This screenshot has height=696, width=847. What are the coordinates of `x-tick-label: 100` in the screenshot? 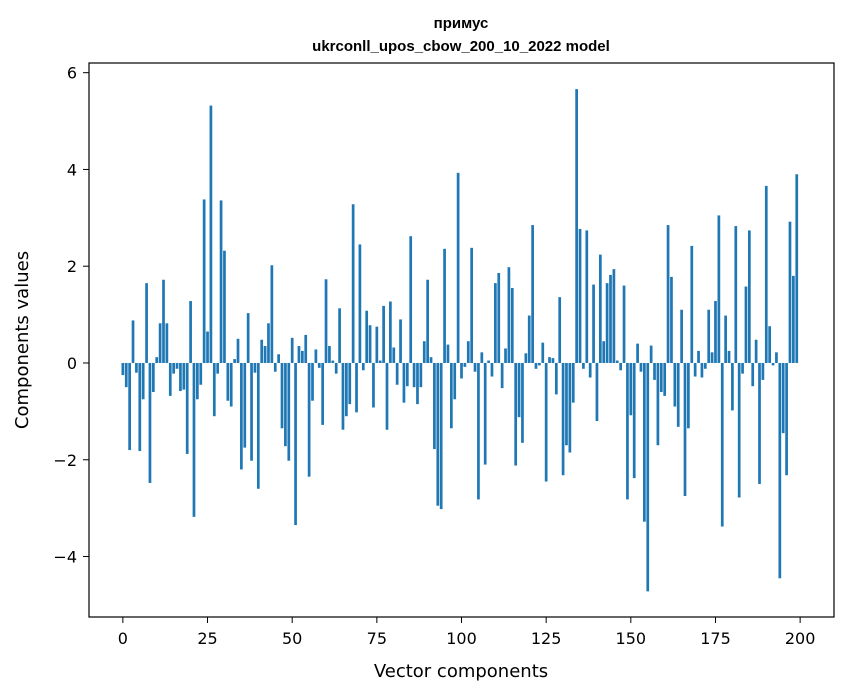 It's located at (461, 638).